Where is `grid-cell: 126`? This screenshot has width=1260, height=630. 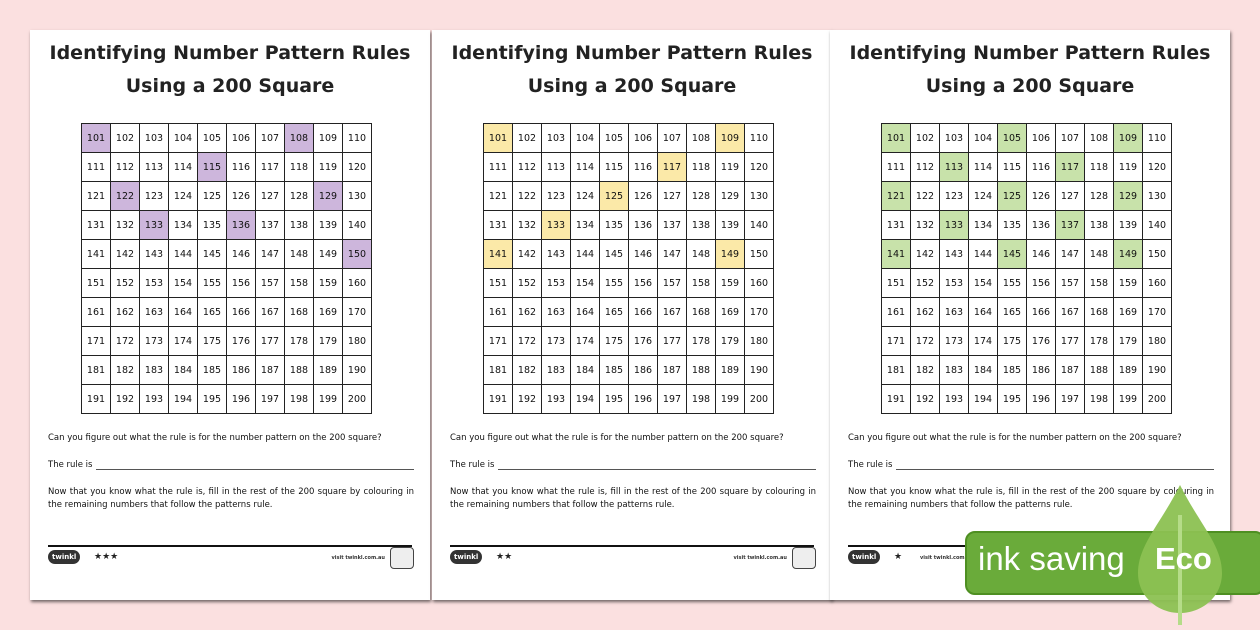 grid-cell: 126 is located at coordinates (643, 196).